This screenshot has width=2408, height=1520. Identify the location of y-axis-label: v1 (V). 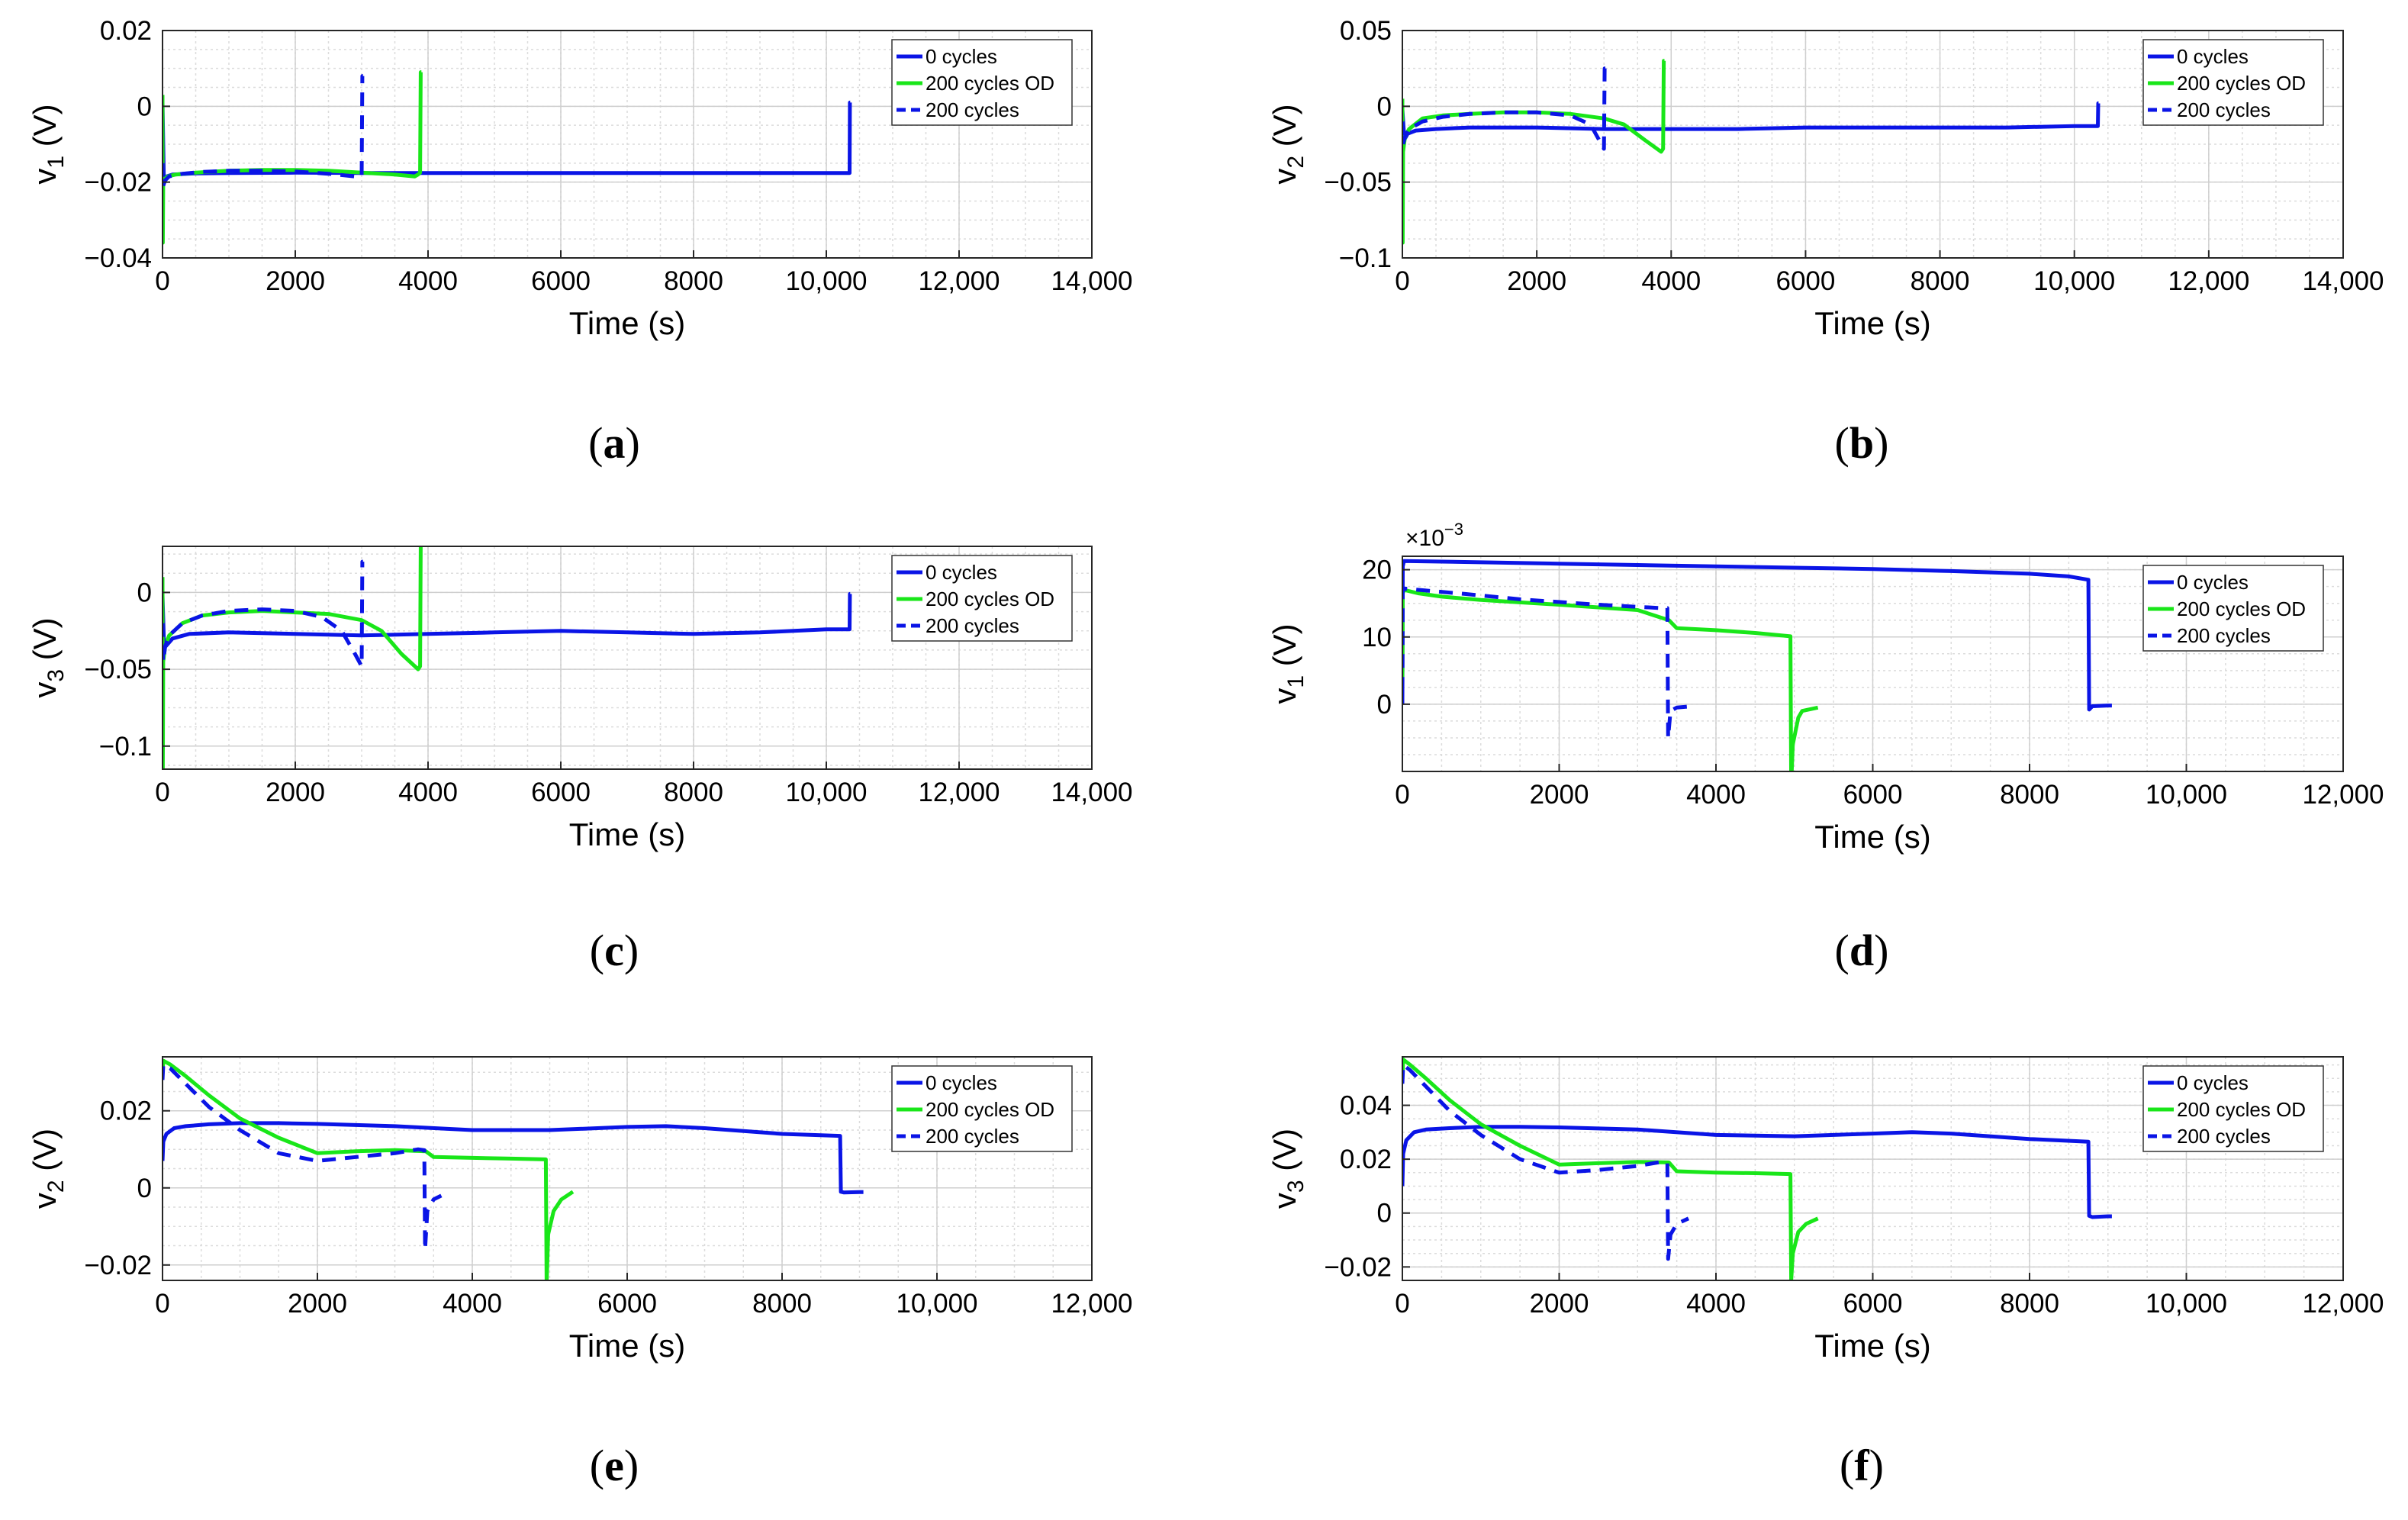
(48, 144).